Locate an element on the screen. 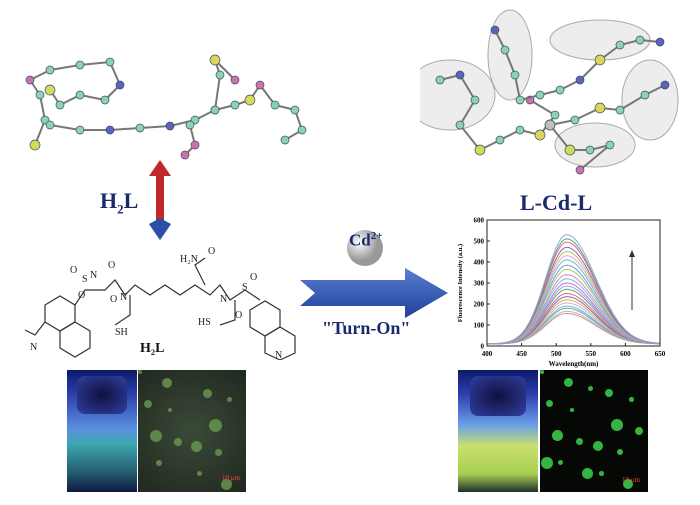 Image resolution: width=700 pixels, height=505 pixels. ion-charge: 2+ is located at coordinates (376, 236).